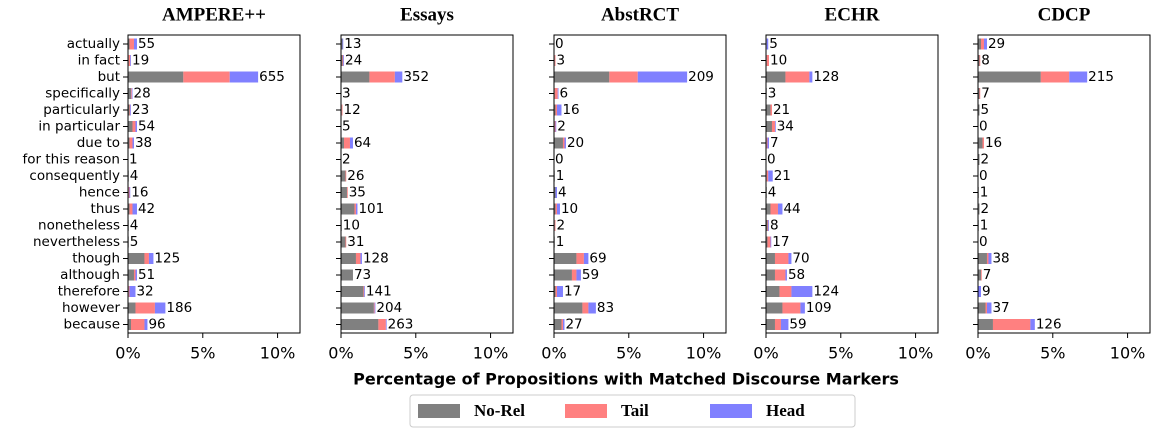  What do you see at coordinates (575, 143) in the screenshot?
I see `count-label: 20` at bounding box center [575, 143].